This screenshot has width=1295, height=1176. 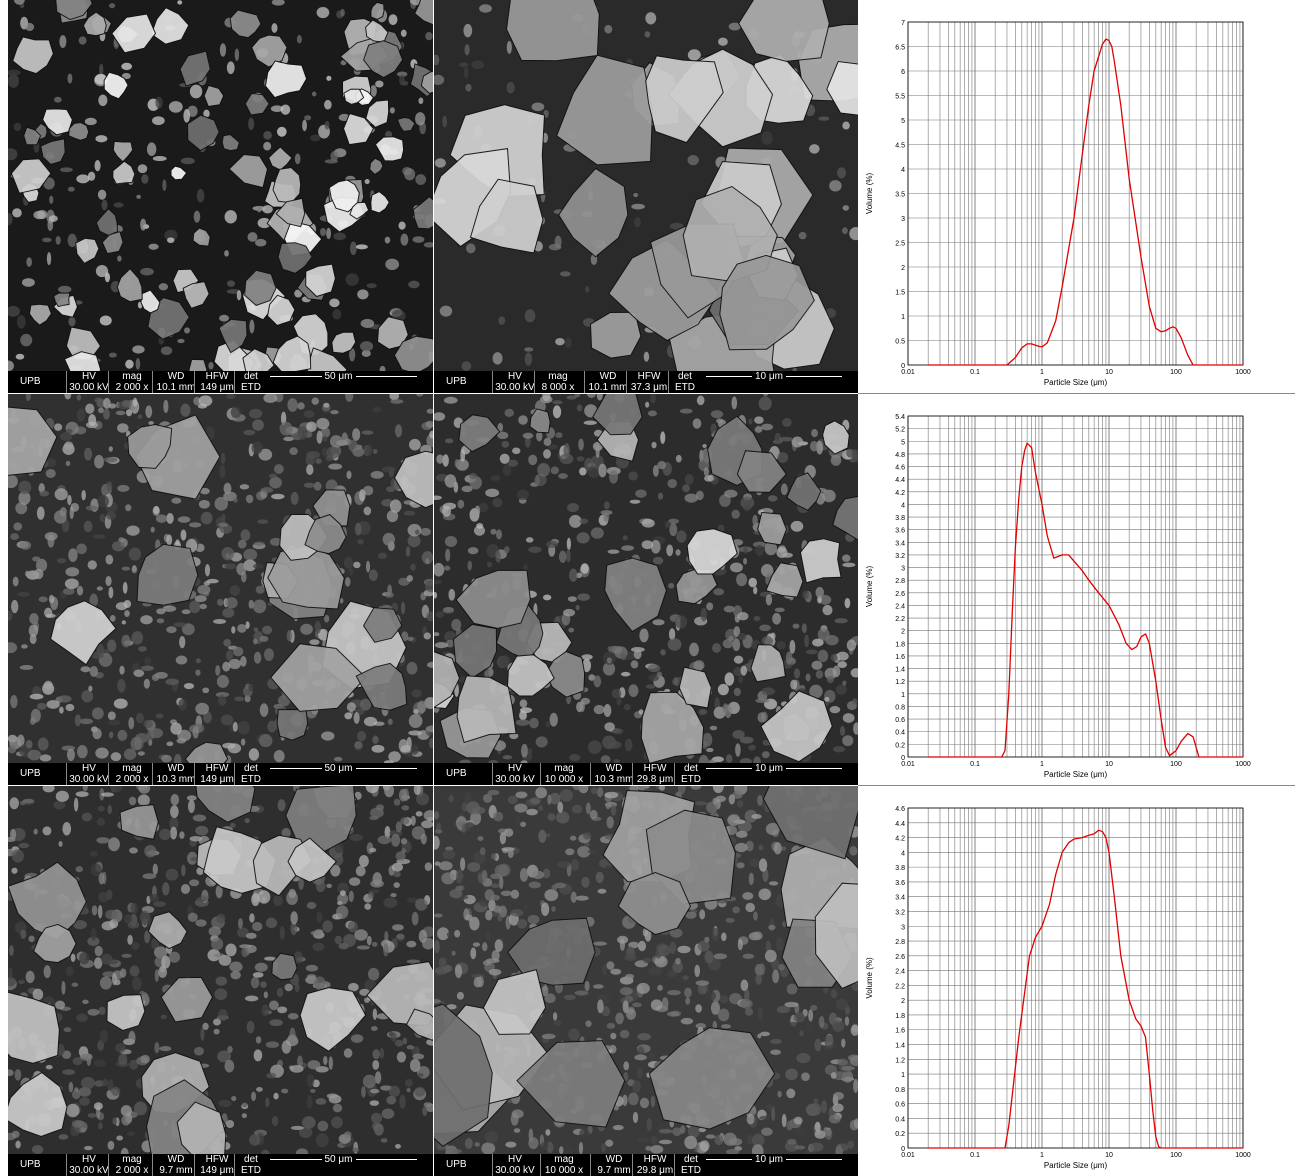 What do you see at coordinates (900, 531) in the screenshot?
I see `y-tick-label: 3.6` at bounding box center [900, 531].